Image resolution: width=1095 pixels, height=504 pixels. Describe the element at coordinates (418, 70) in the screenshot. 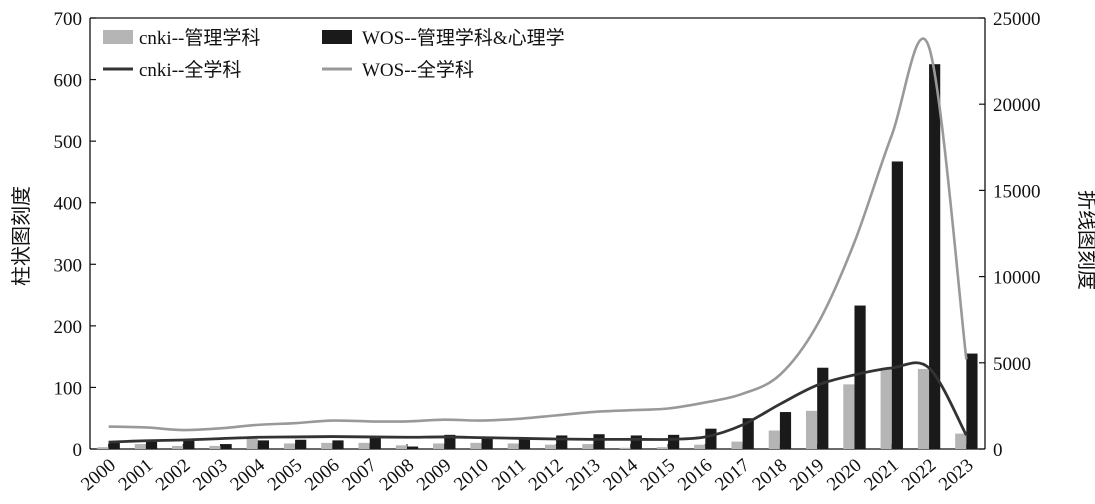

I see `legend-label-wos-all: WOS--全学科` at that location.